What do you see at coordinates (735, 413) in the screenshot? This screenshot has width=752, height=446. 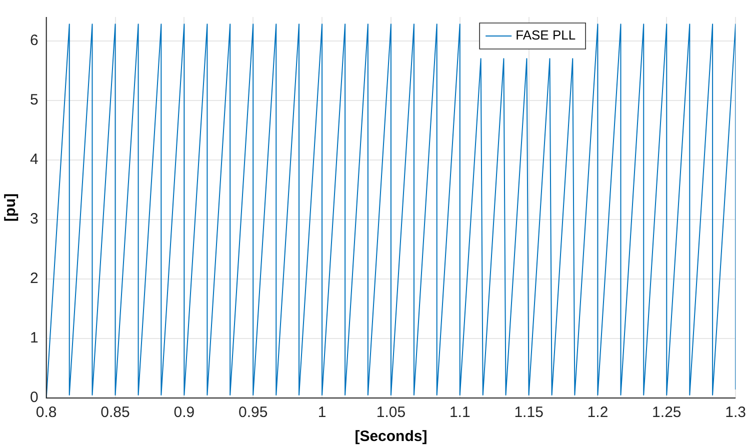 I see `x-tick-label: 1.3` at bounding box center [735, 413].